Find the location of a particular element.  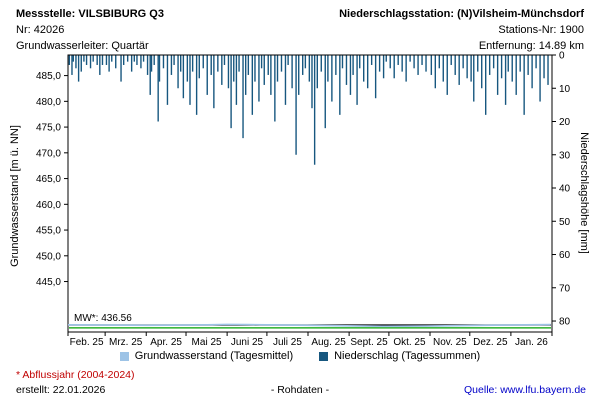

left-axis-tick-label: 485,0 is located at coordinates (48, 76).